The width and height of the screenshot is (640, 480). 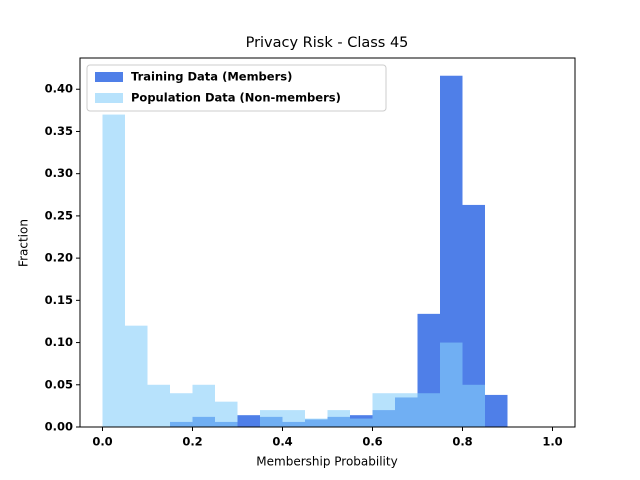 What do you see at coordinates (59, 384) in the screenshot?
I see `y-tick-label: 0.05` at bounding box center [59, 384].